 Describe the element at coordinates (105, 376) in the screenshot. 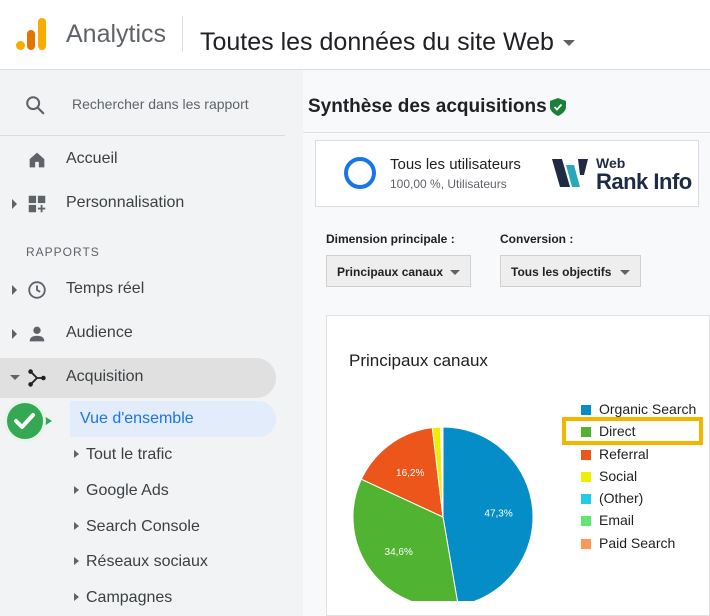

I see `sidebar-item-label: Acquisition` at that location.